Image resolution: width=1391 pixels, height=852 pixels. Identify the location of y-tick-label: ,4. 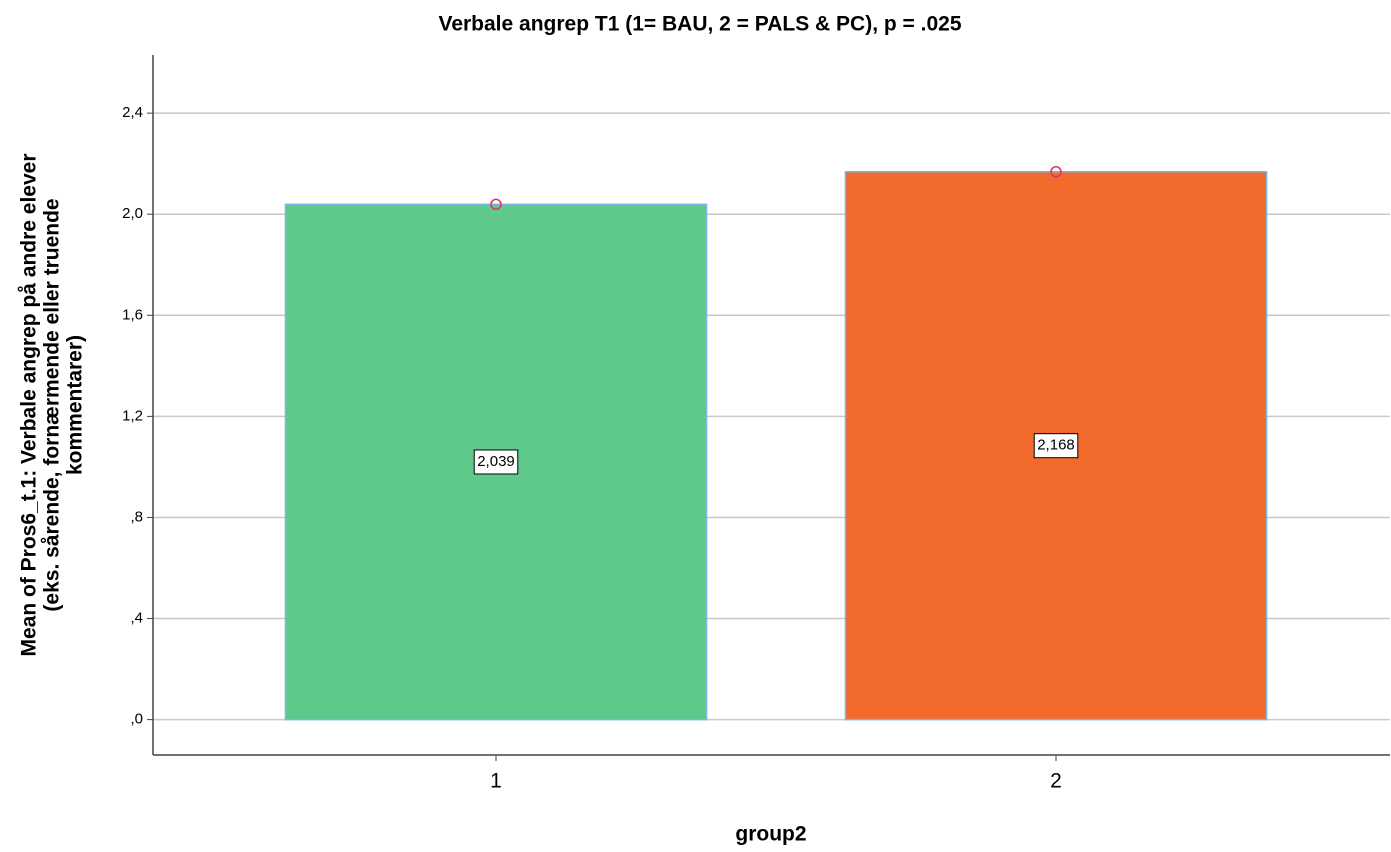
(136, 618).